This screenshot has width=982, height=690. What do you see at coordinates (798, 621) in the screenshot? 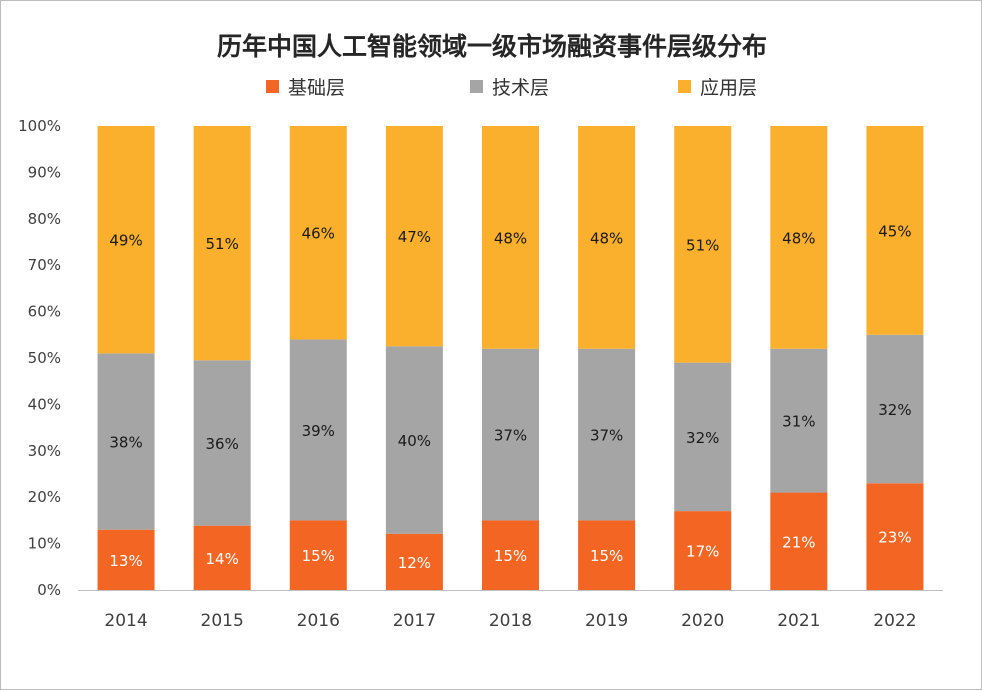
I see `x-tick-label: 2021` at bounding box center [798, 621].